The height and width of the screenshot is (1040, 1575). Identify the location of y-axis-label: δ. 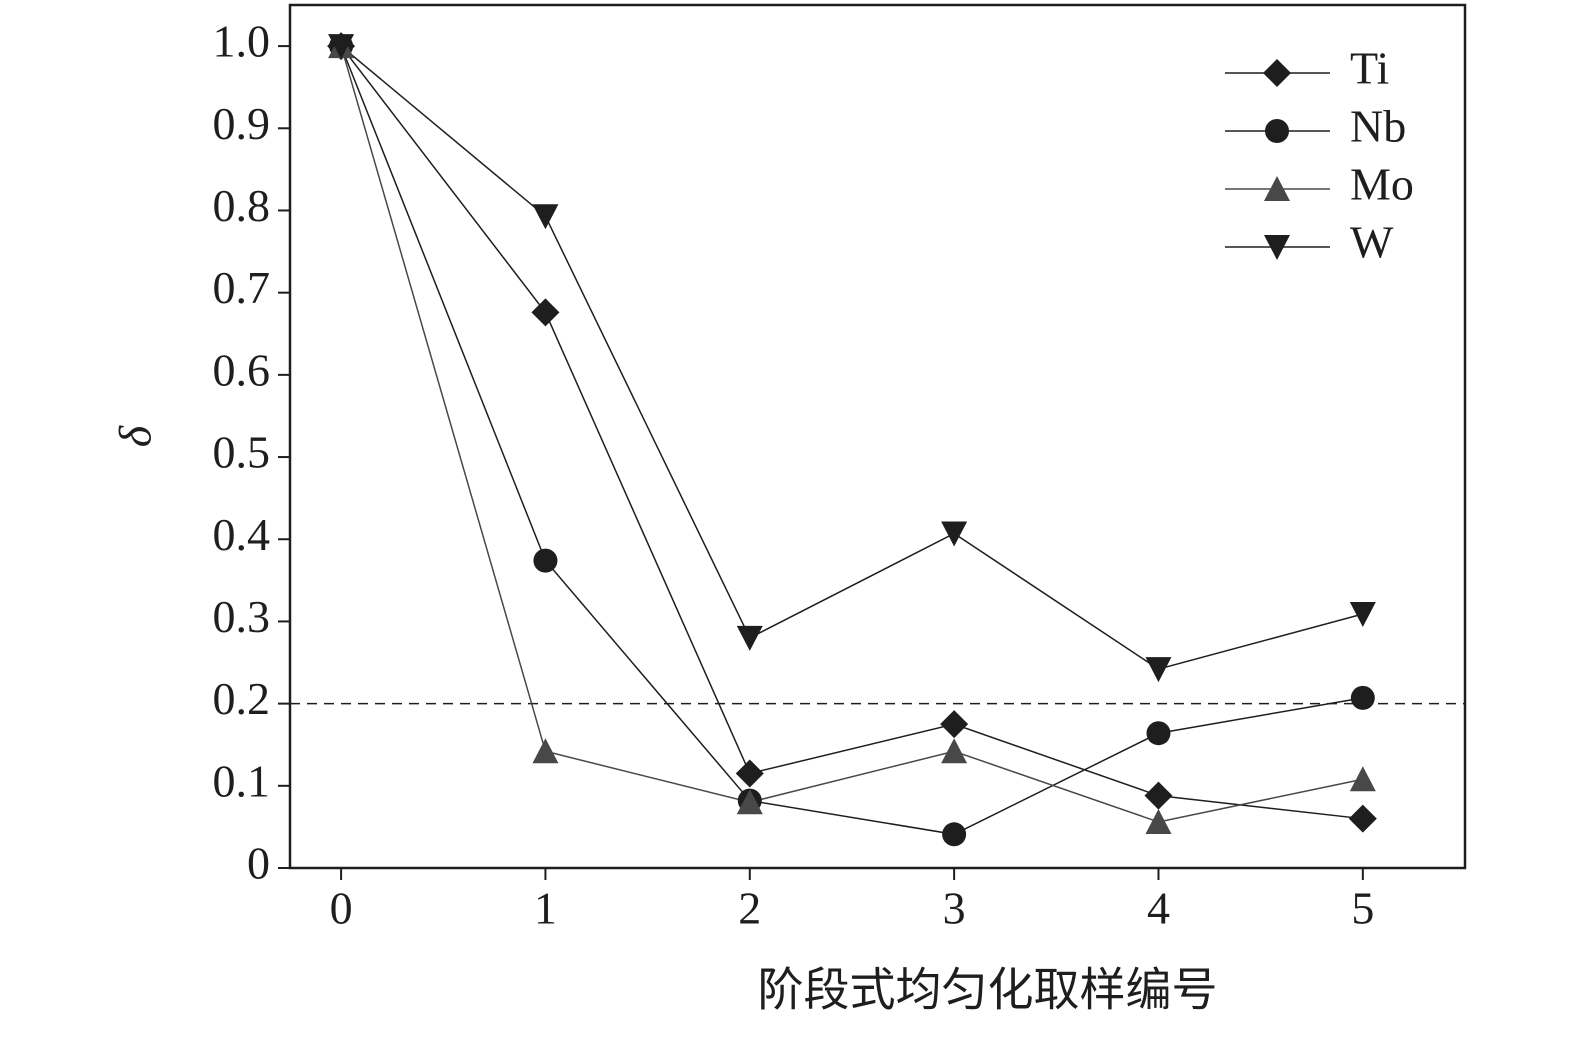
(135, 436).